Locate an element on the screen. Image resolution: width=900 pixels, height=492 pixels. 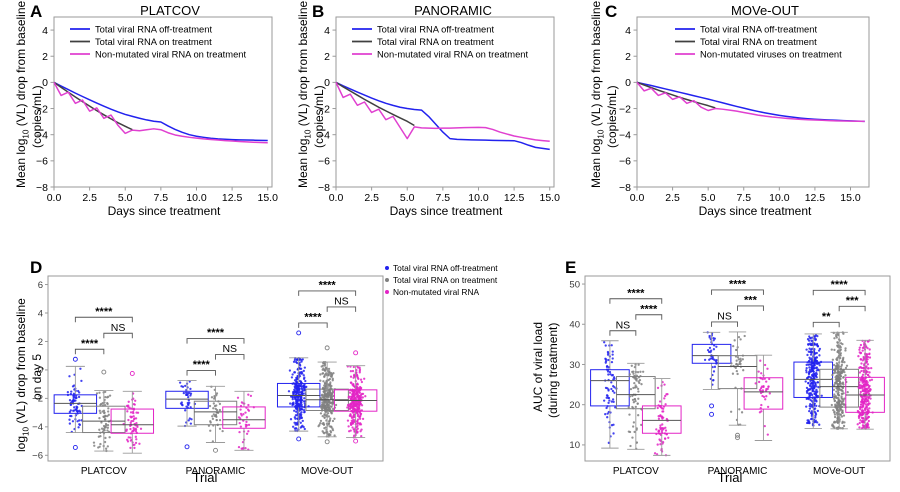
x-tick-label: 15.0 is located at coordinates (550, 198).